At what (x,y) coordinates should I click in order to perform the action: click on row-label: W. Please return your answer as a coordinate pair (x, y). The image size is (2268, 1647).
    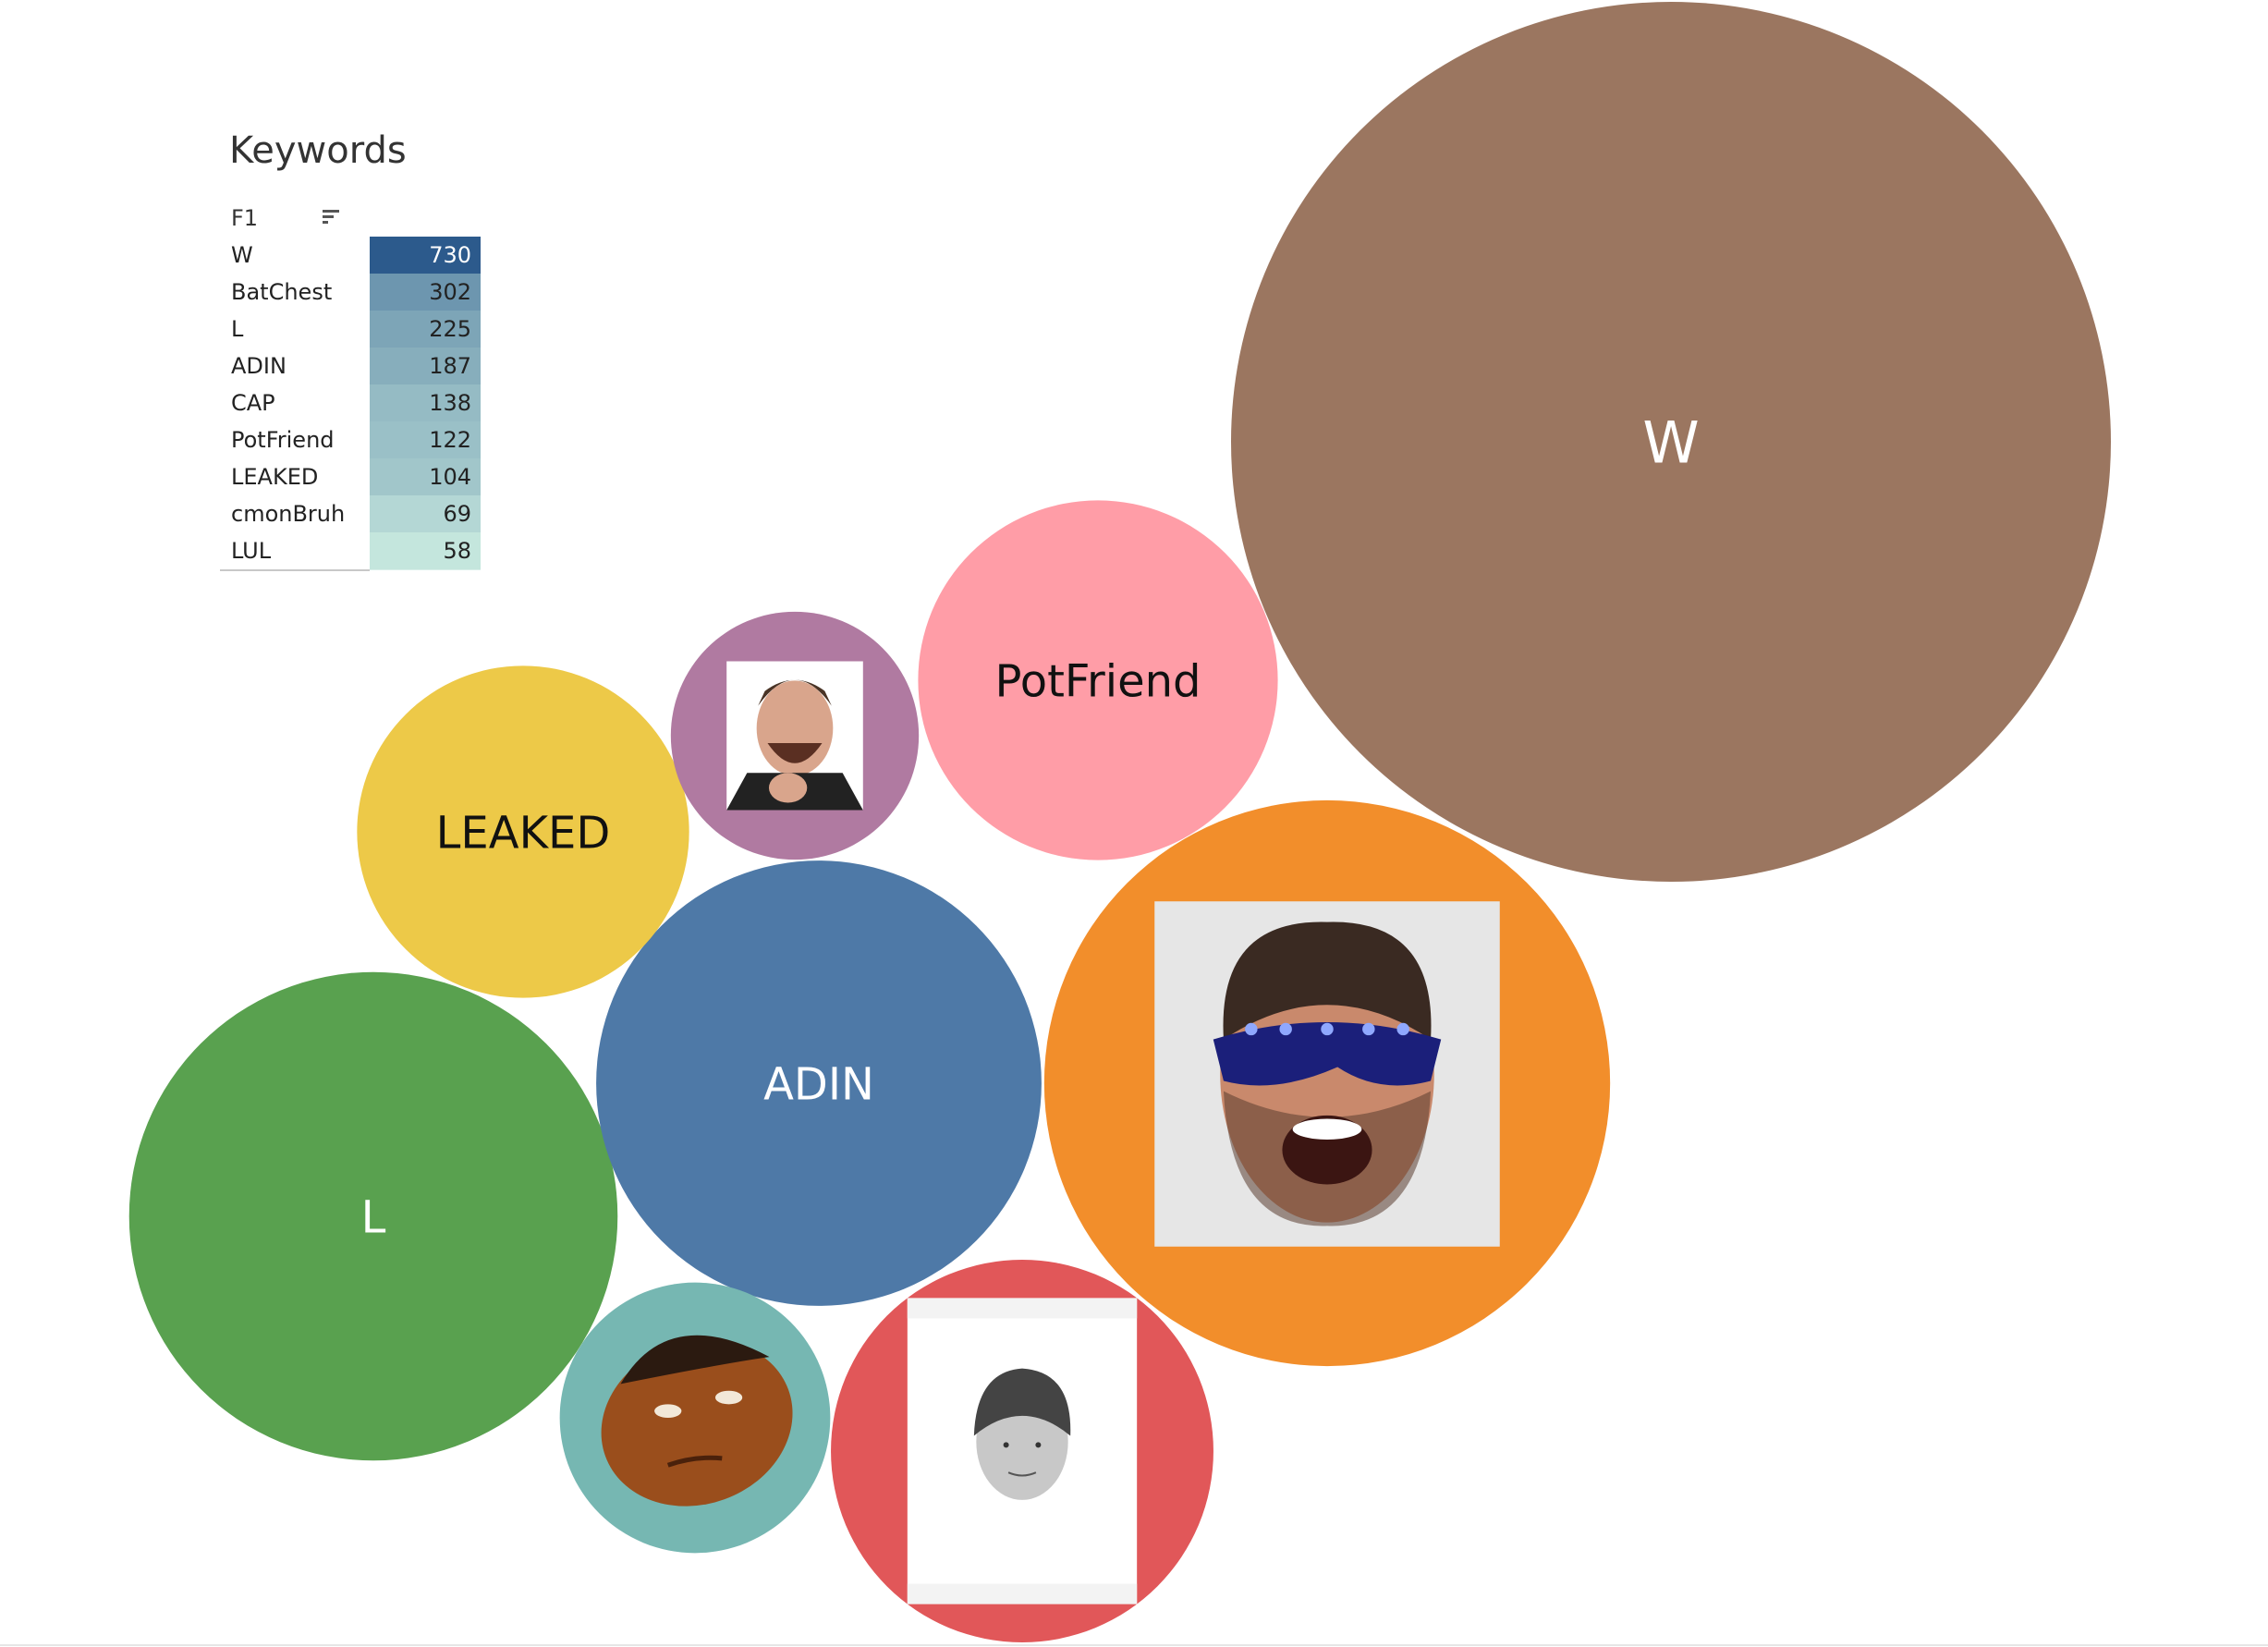
    Looking at the image, I should click on (242, 255).